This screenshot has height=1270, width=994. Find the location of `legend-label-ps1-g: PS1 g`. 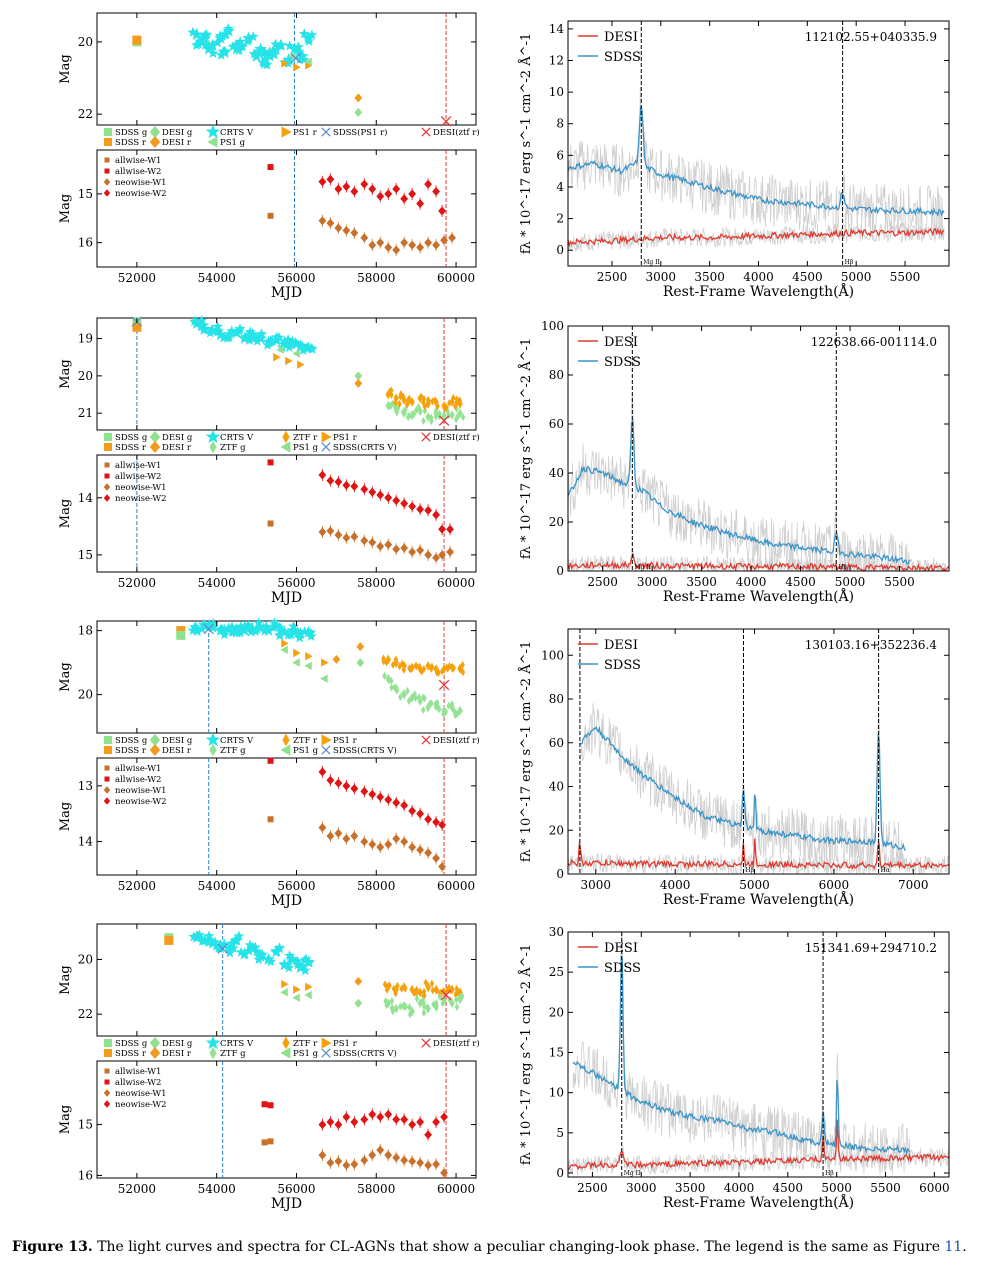

legend-label-ps1-g: PS1 g is located at coordinates (233, 143).